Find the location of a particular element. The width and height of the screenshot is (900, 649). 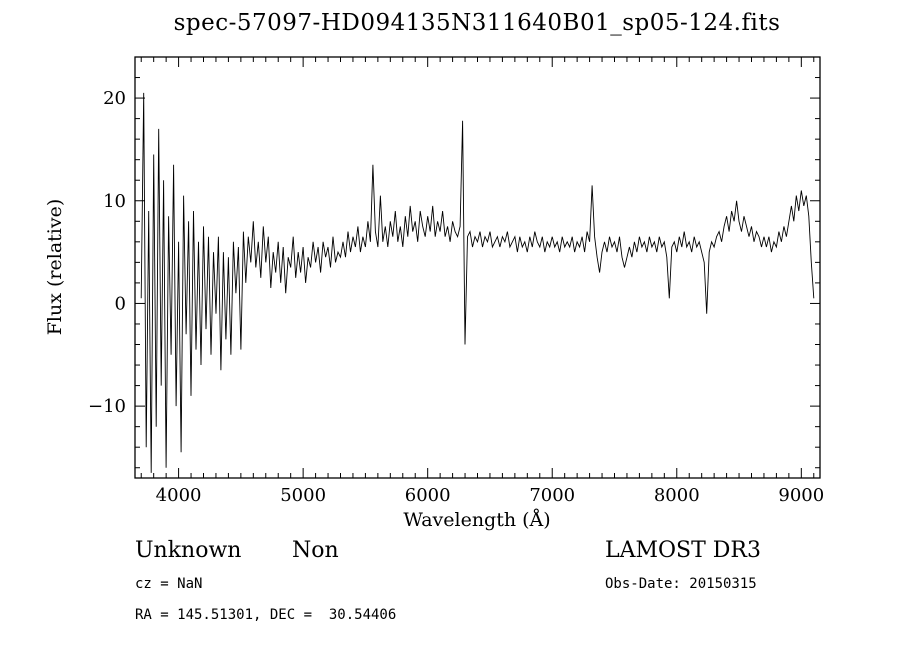

x-tick-label: 6000 is located at coordinates (428, 495).